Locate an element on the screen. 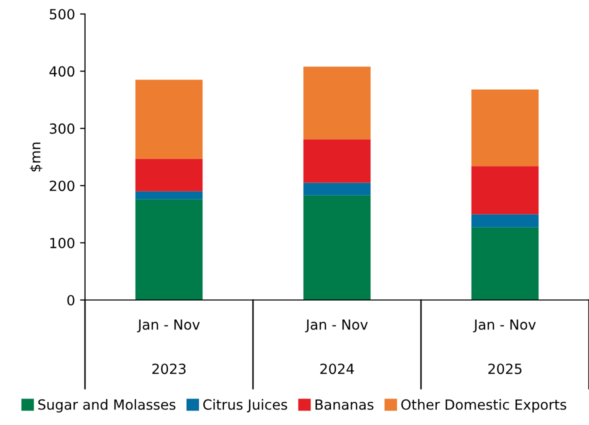  legend-label: Bananas is located at coordinates (345, 404).